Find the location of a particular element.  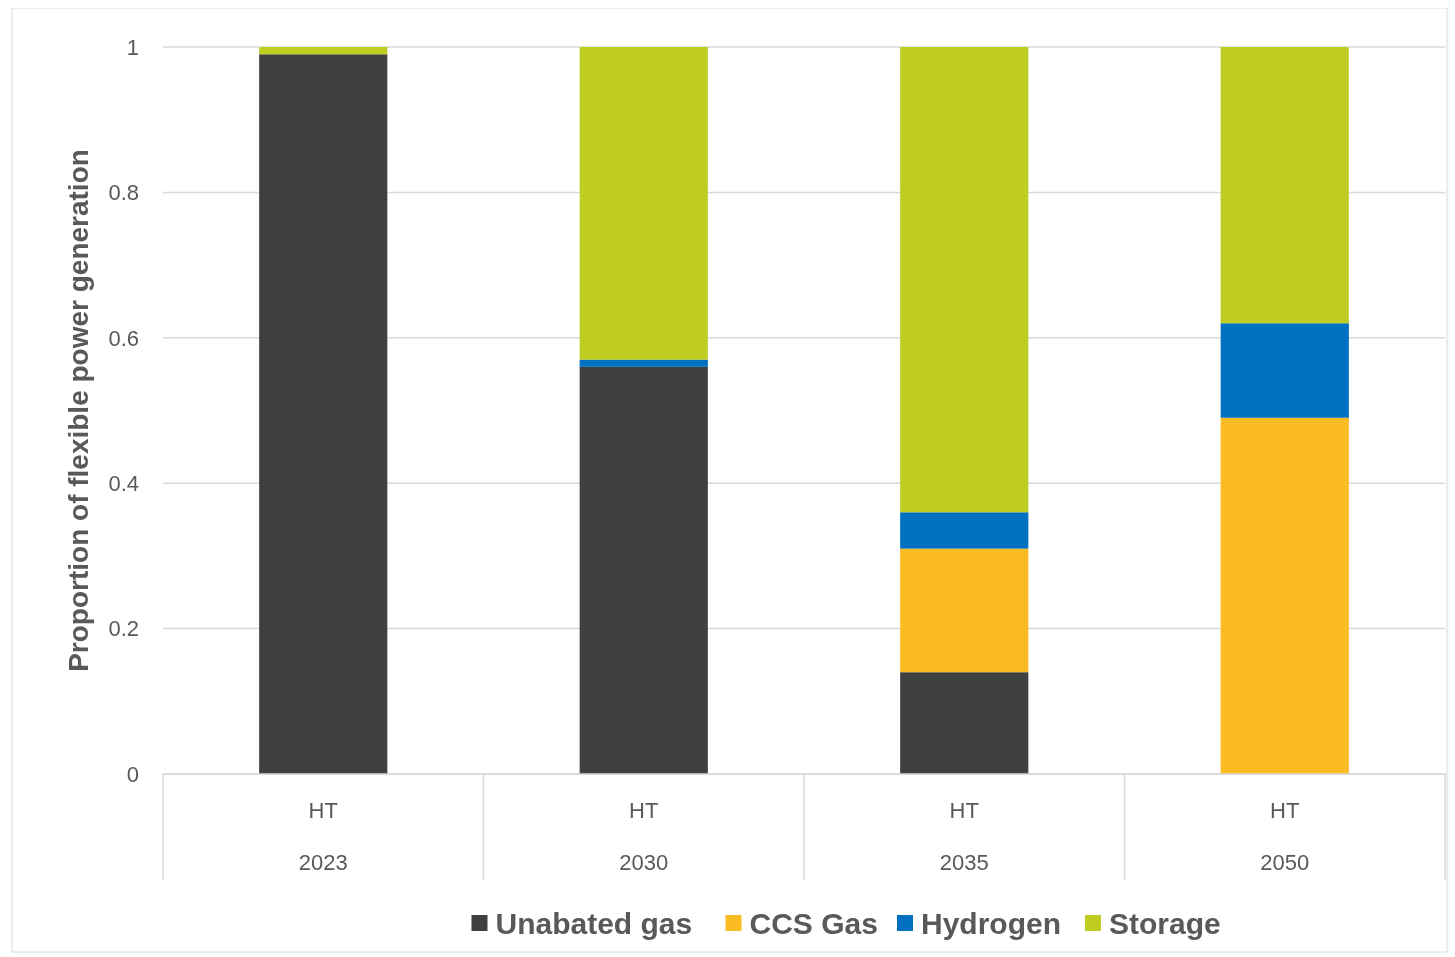

y-tick-label: 0.4 is located at coordinates (123, 483).